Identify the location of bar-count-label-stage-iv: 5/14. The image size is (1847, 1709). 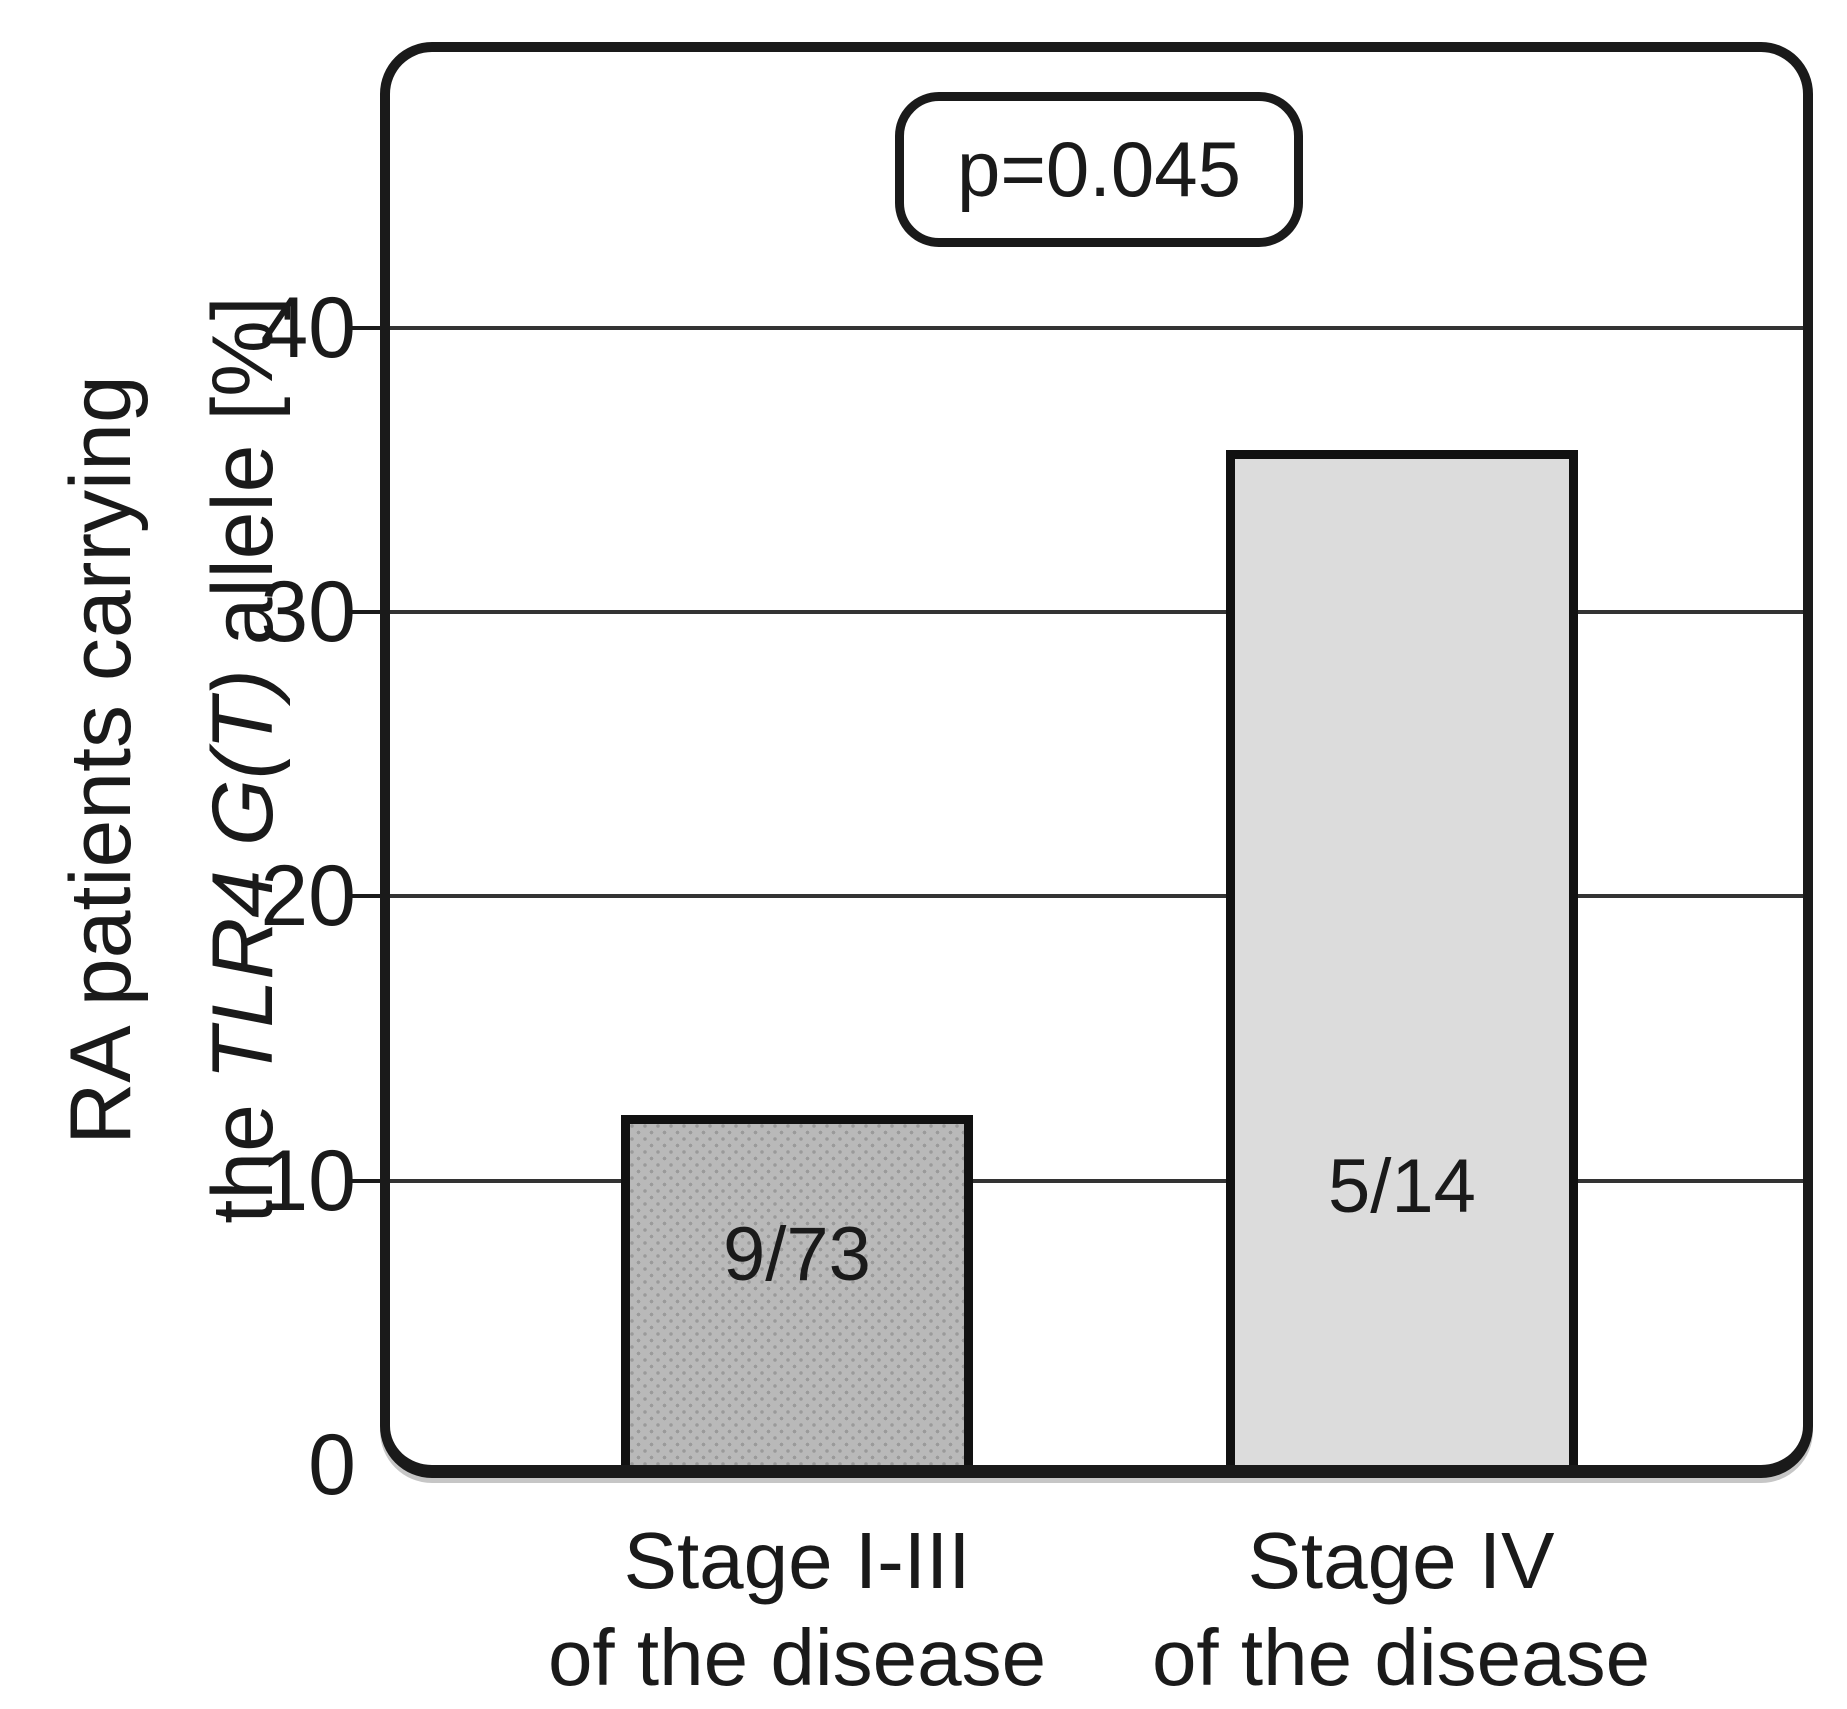
(1402, 1186).